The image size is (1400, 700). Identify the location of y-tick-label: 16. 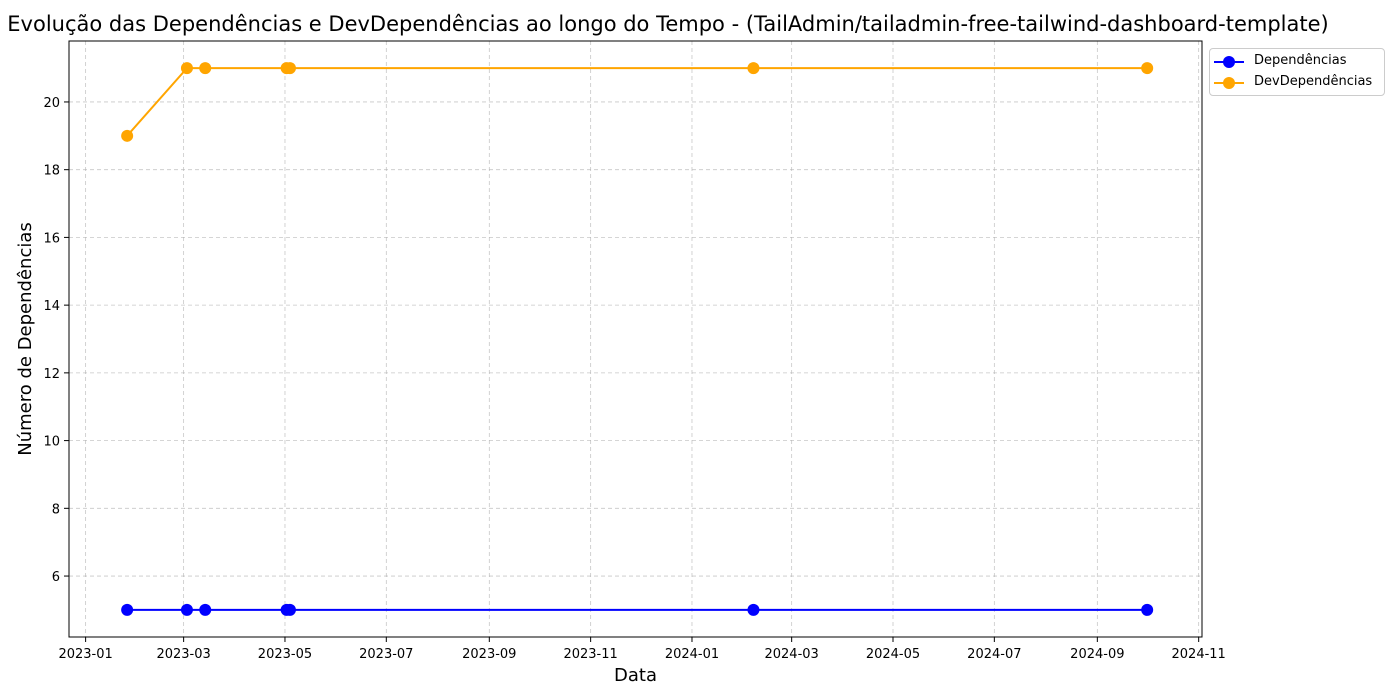
(51, 238).